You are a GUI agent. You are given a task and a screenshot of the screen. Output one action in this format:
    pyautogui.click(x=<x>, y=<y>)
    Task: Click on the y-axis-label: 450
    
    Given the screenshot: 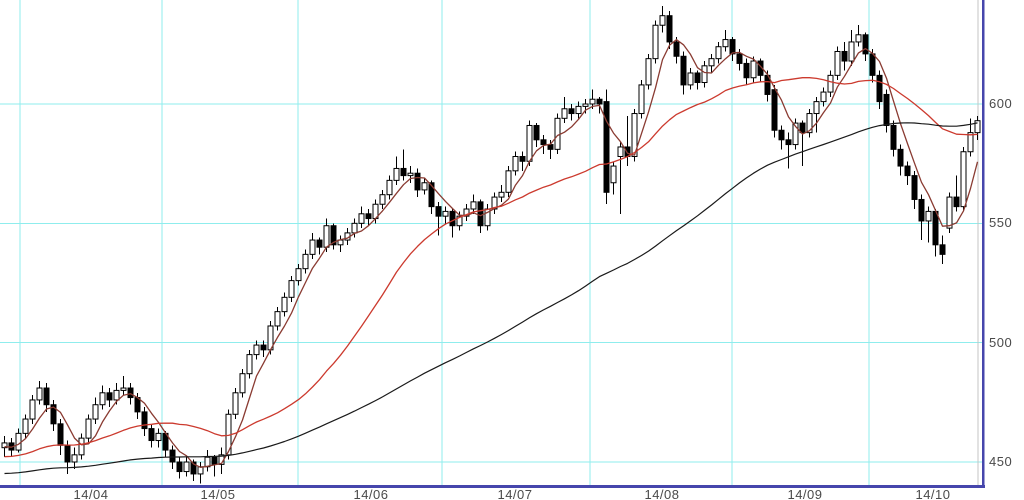 What is the action you would take?
    pyautogui.click(x=1001, y=461)
    